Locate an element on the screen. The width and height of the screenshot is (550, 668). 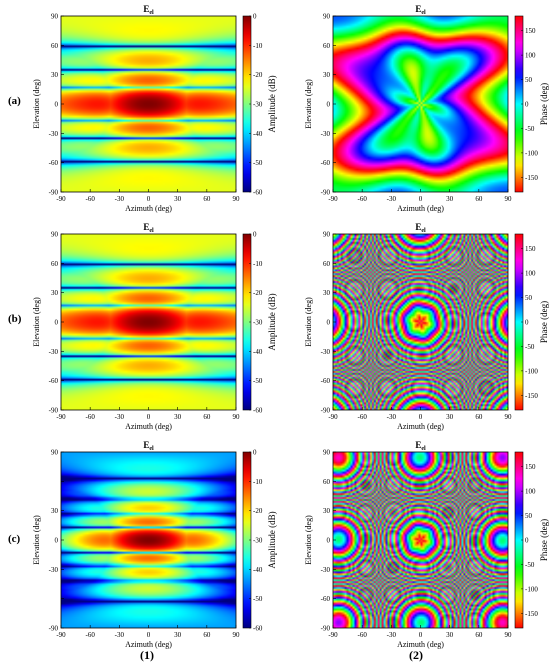
colorbar-tick-label: 150 is located at coordinates (530, 31).